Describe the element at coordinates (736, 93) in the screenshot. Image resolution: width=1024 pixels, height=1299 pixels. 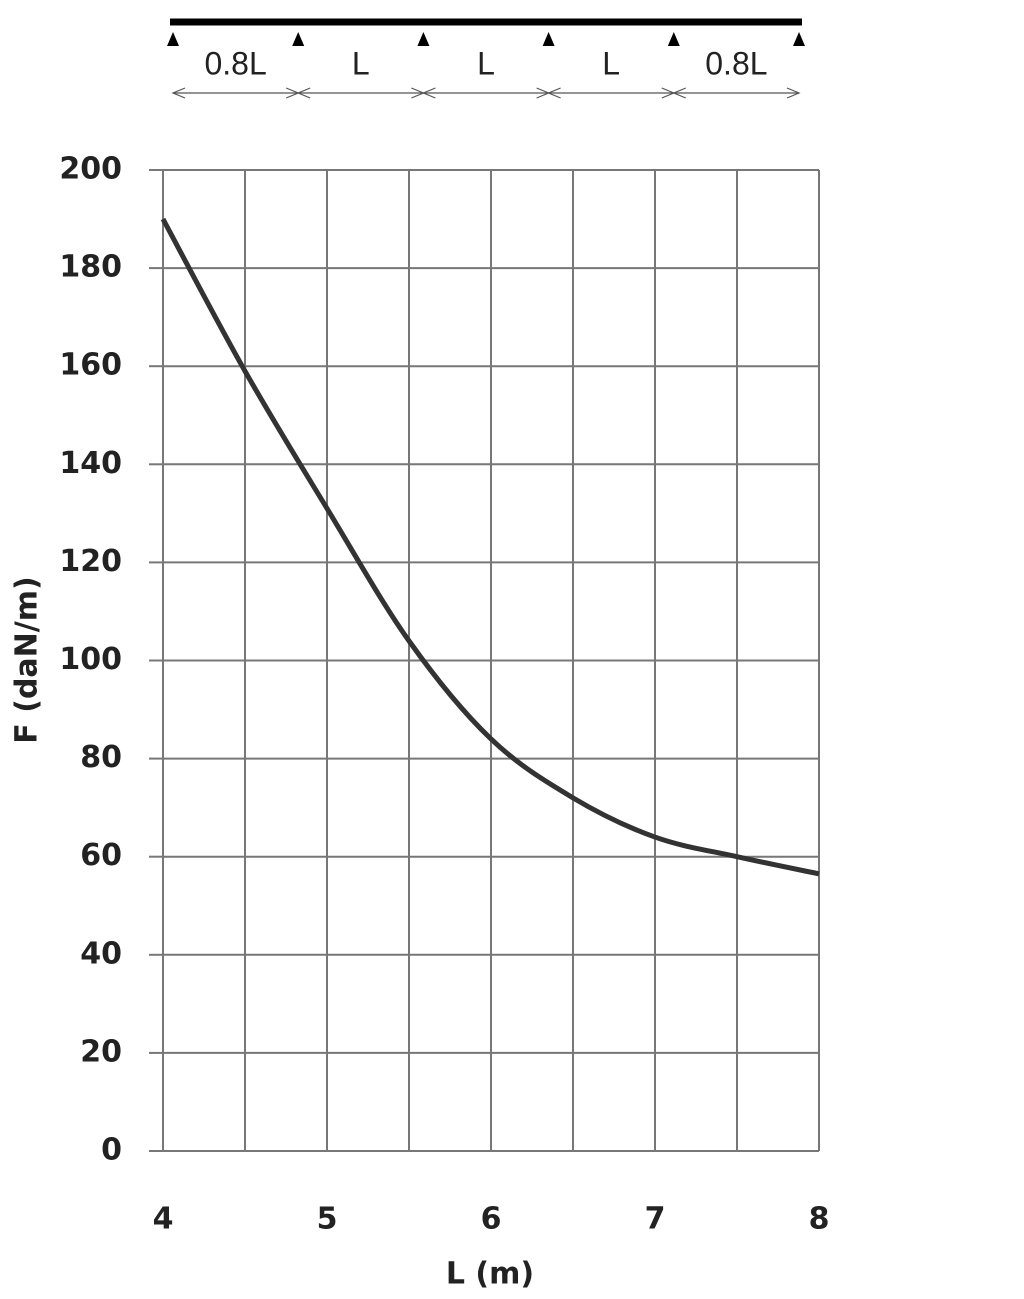
I see `arrow-head` at that location.